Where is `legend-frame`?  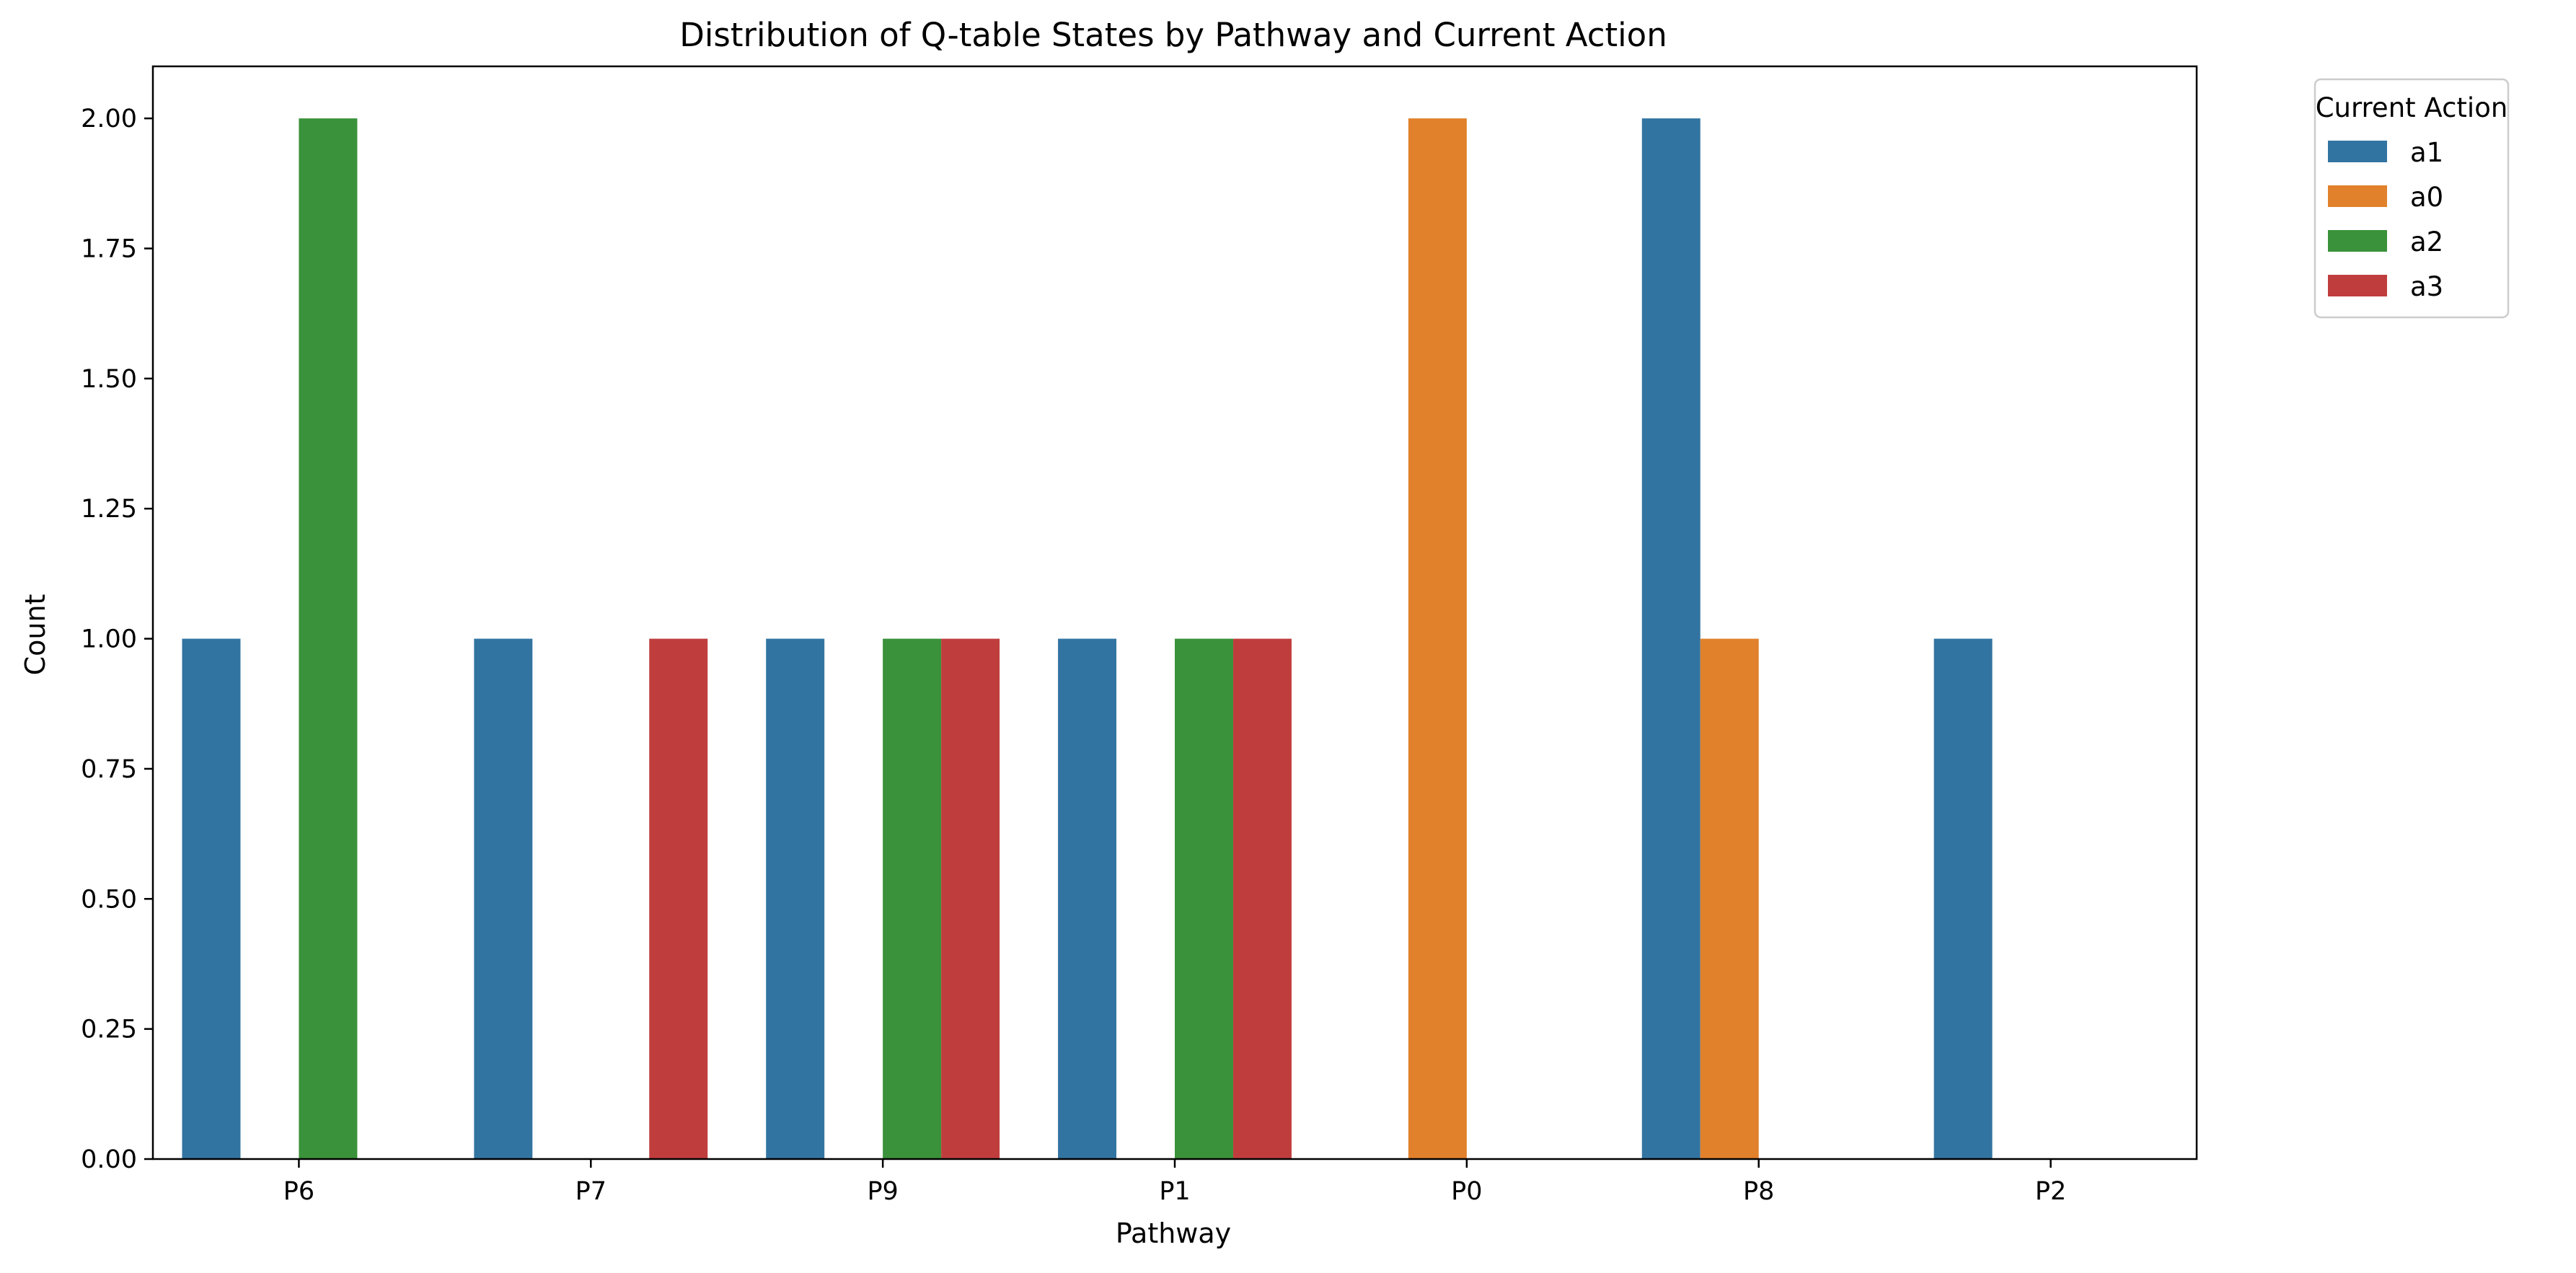
legend-frame is located at coordinates (2411, 198).